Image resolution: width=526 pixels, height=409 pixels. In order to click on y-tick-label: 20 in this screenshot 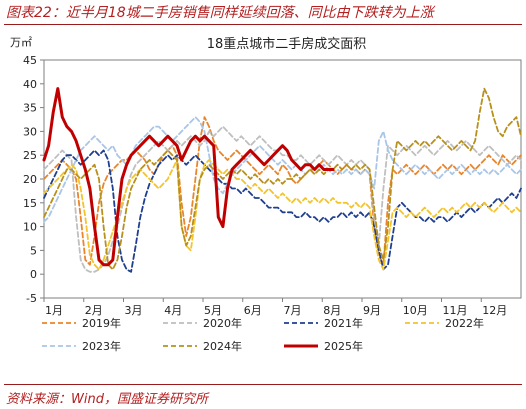, I will do `click(30, 179)`.